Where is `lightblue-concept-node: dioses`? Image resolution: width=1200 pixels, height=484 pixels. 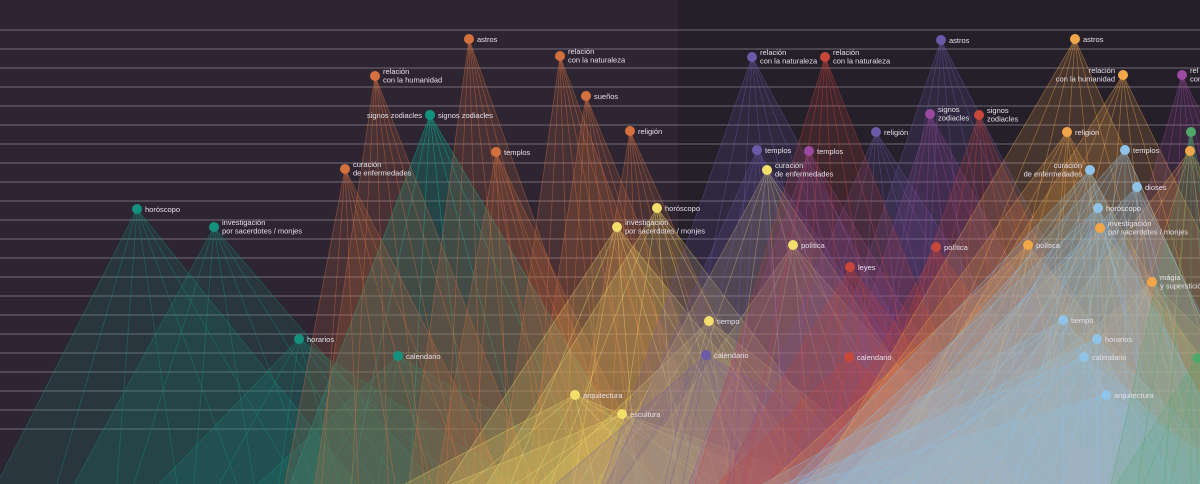 lightblue-concept-node: dioses is located at coordinates (1149, 187).